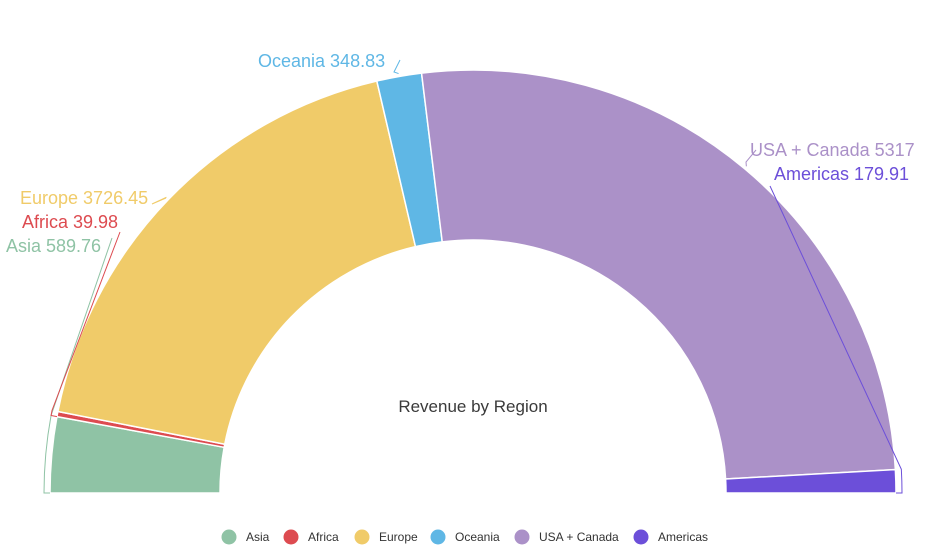 Image resolution: width=946 pixels, height=551 pixels. I want to click on slice-americas, so click(810, 481).